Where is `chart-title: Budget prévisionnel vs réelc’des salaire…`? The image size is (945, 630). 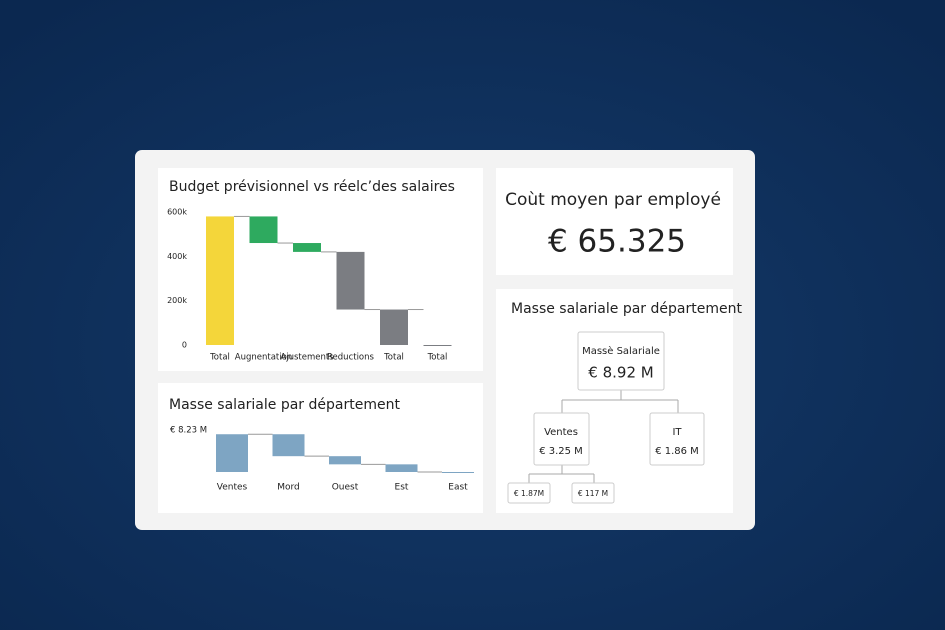
chart-title: Budget prévisionnel vs réelc’des salaire… is located at coordinates (312, 187).